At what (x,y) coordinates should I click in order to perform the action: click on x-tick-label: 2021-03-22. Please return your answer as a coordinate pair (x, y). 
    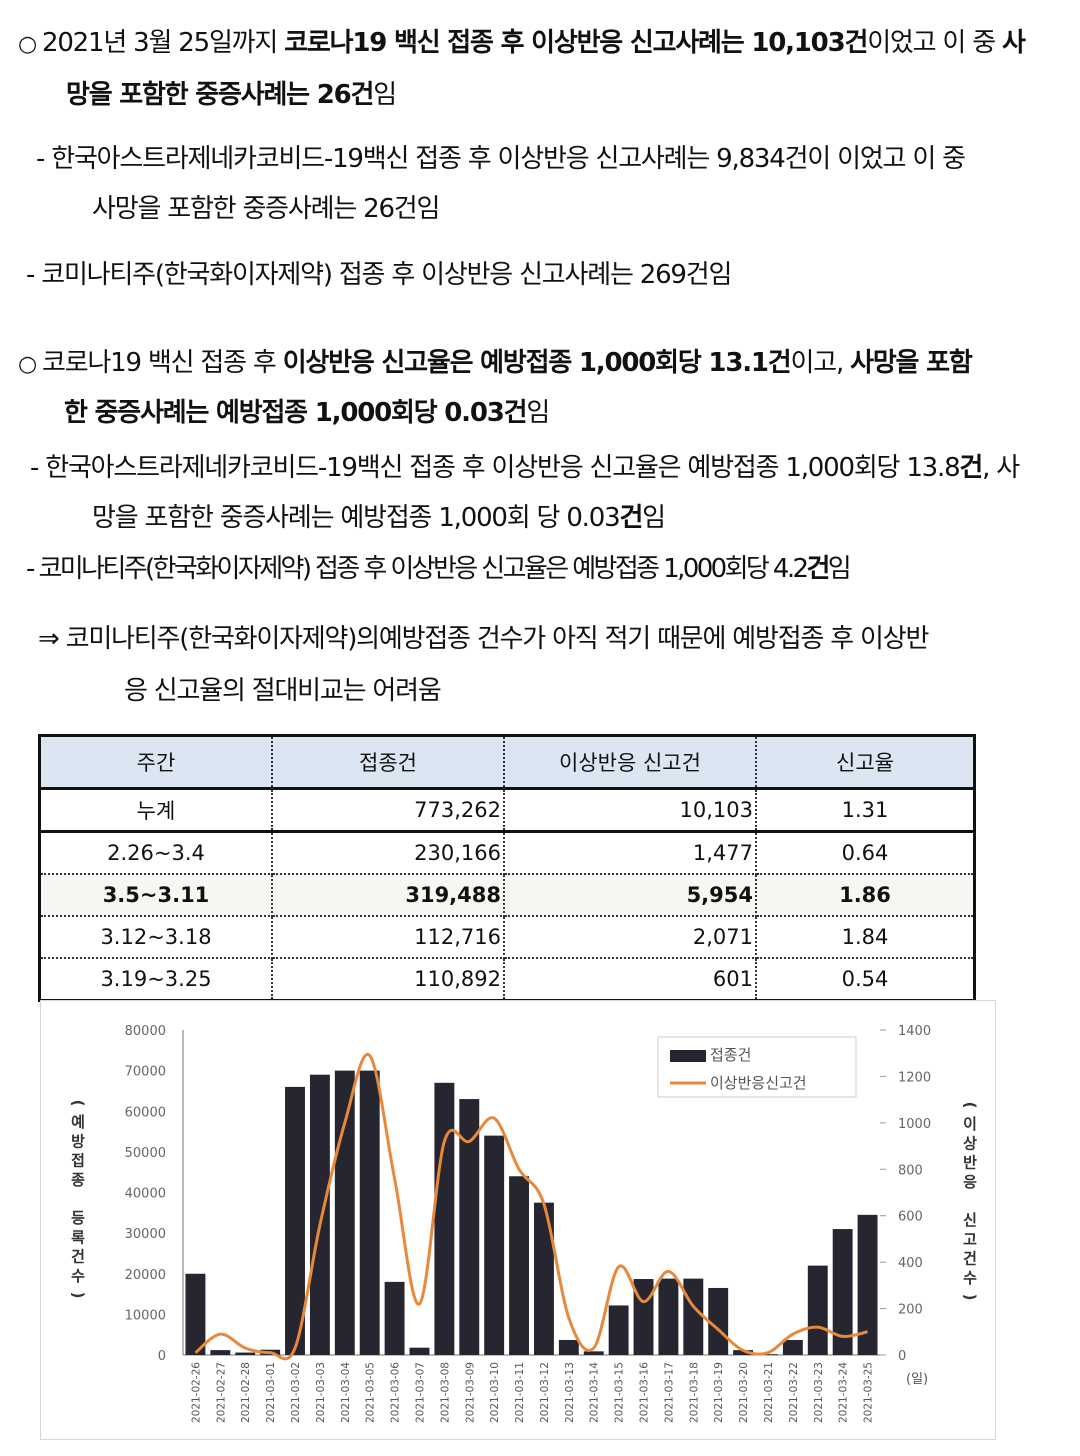
    Looking at the image, I should click on (794, 1392).